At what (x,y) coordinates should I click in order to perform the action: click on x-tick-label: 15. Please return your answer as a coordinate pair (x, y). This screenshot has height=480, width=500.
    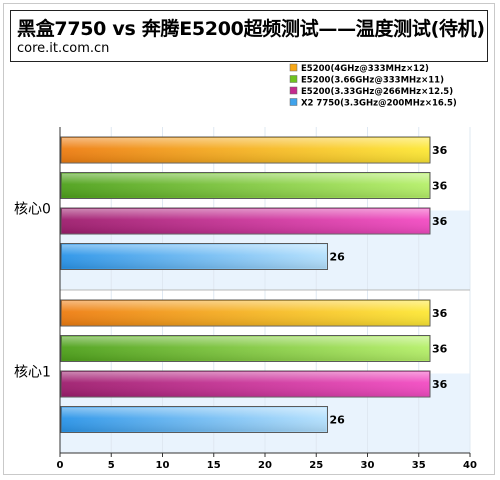
    Looking at the image, I should click on (214, 465).